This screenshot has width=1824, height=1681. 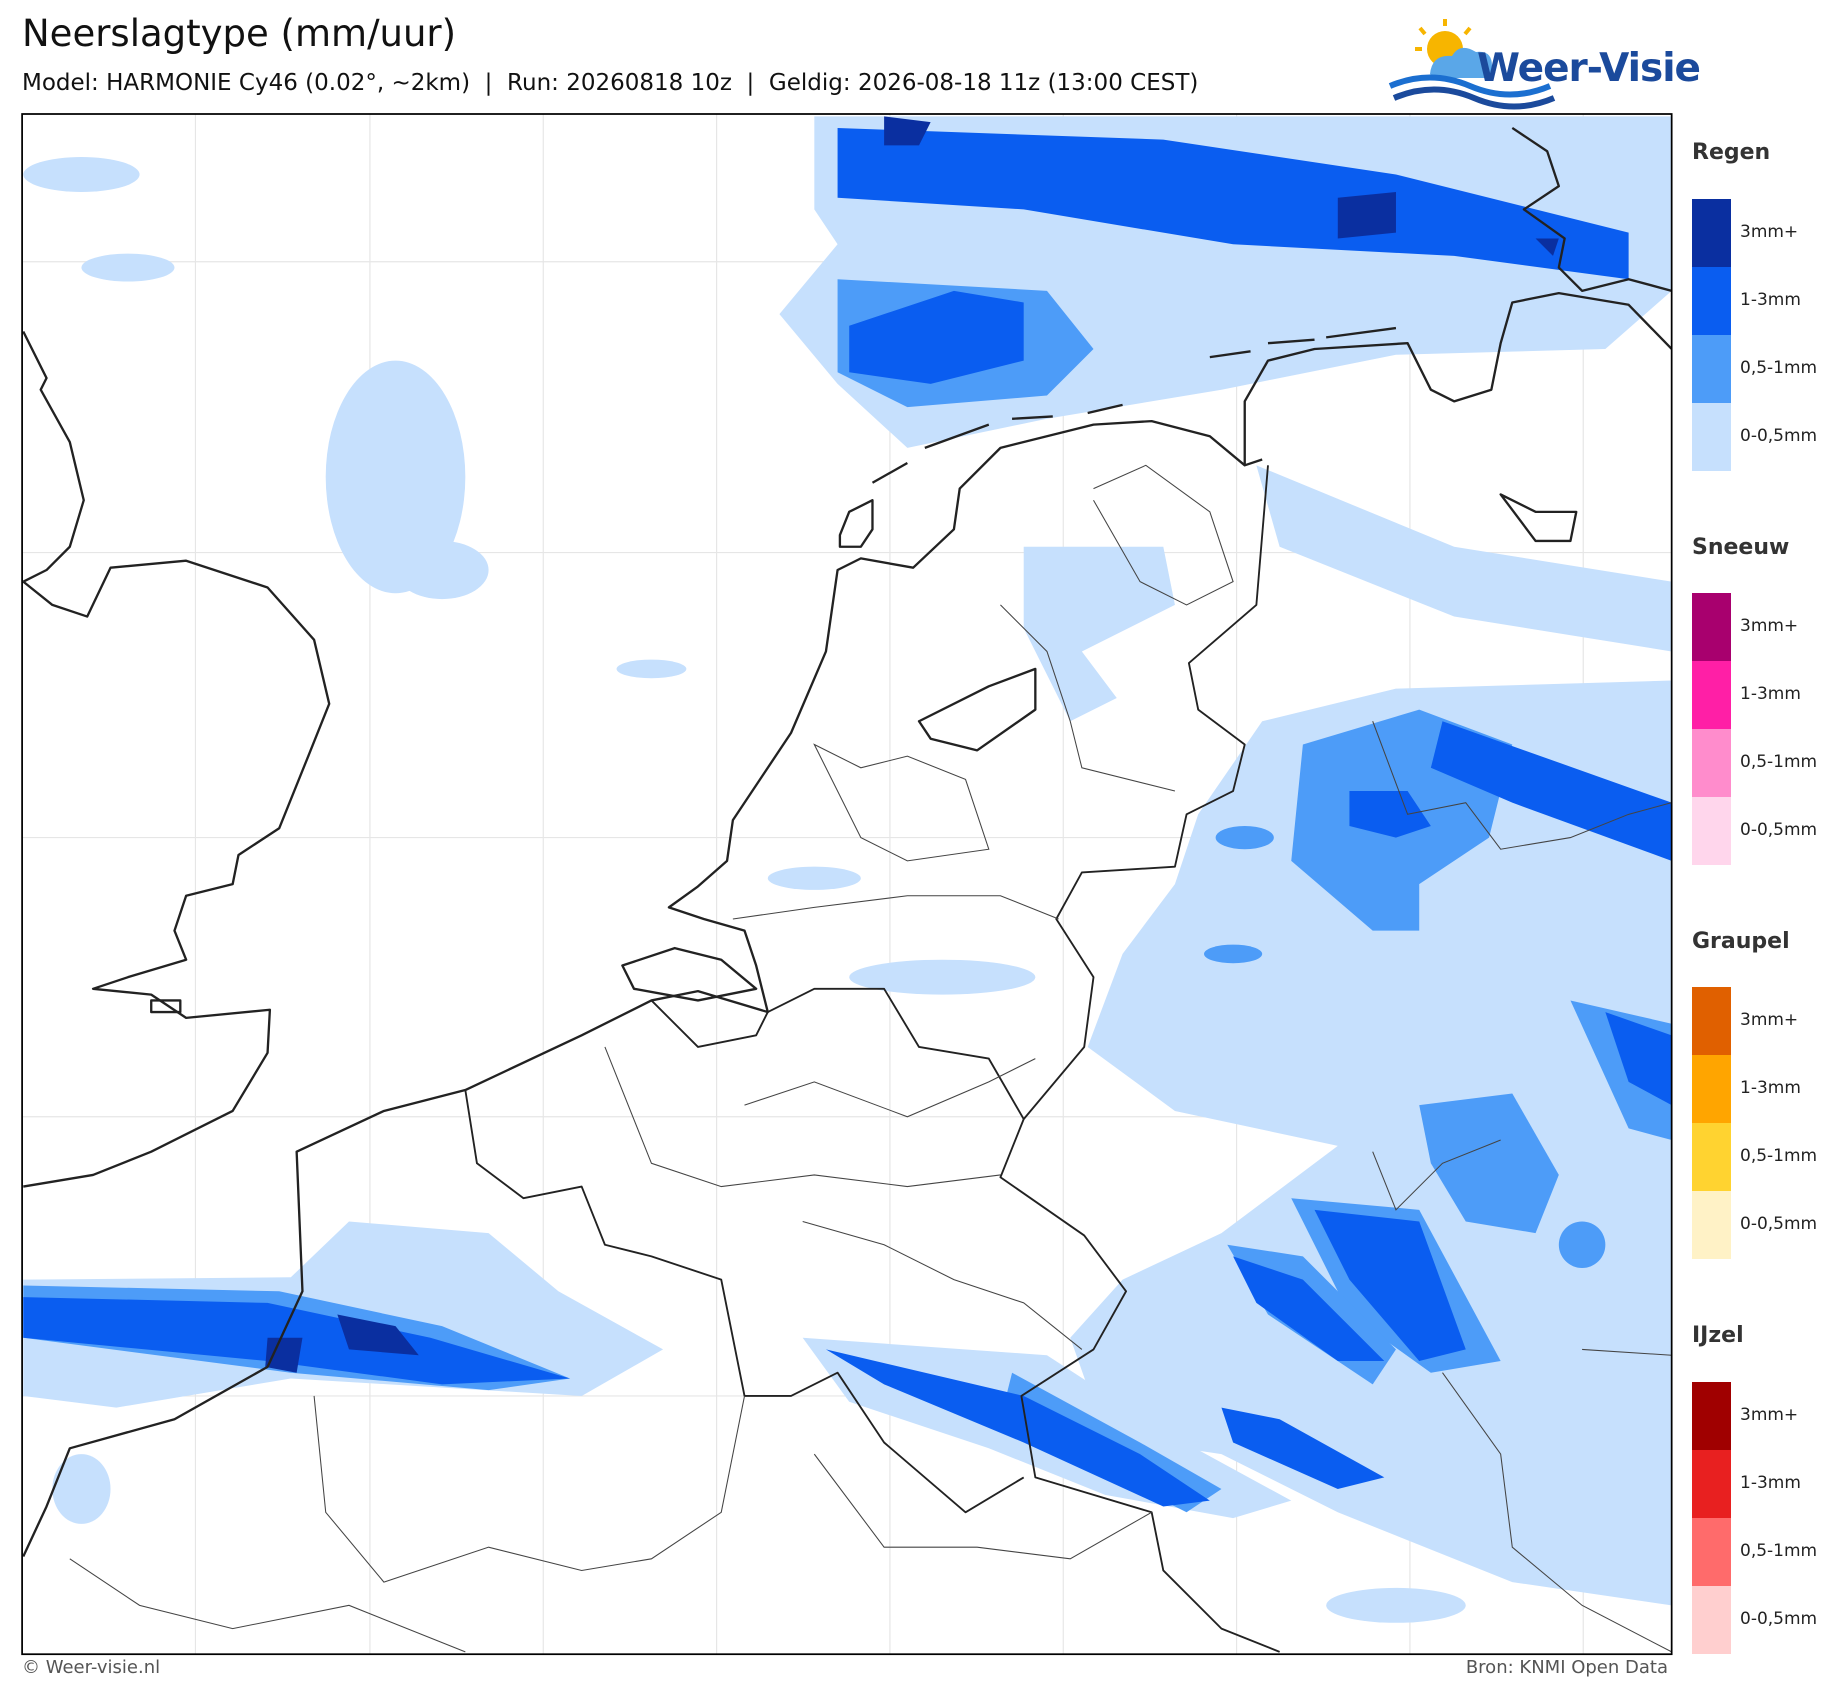 I want to click on logo-text: Weer-Visie, so click(x=1589, y=68).